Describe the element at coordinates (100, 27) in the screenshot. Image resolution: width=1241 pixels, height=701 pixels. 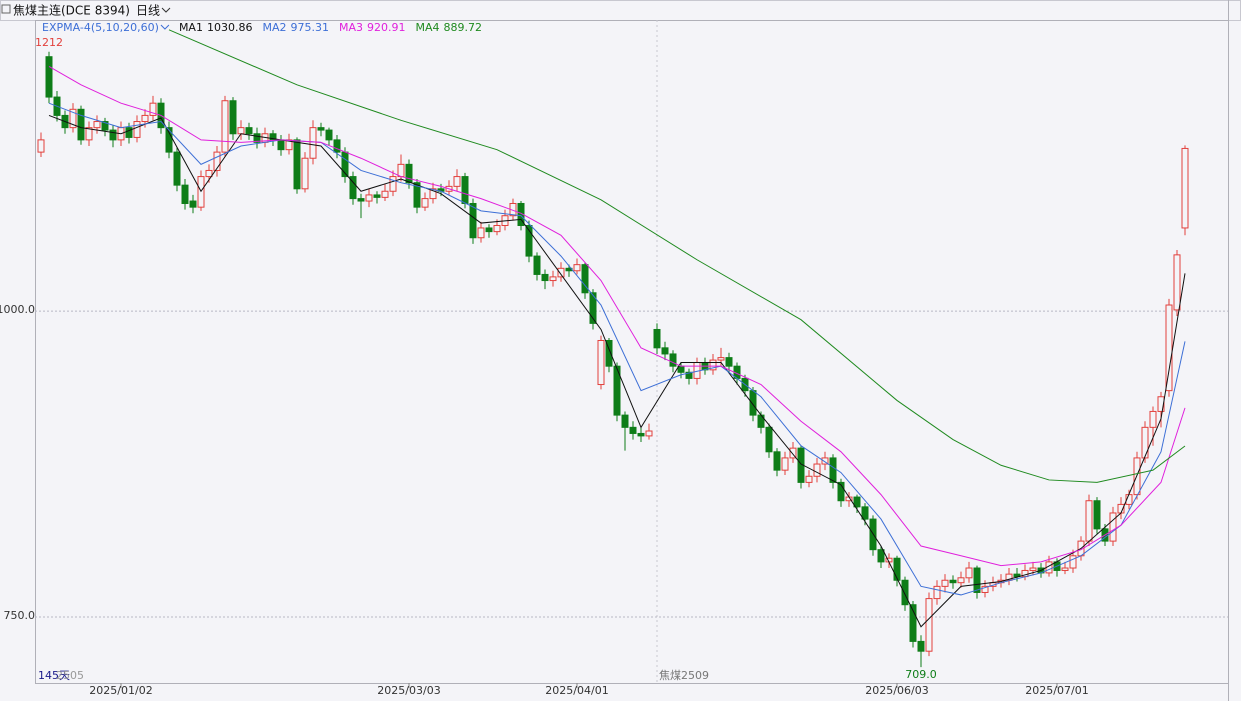
I see `indicator-name: EXPMA-4(5,10,20,60)` at that location.